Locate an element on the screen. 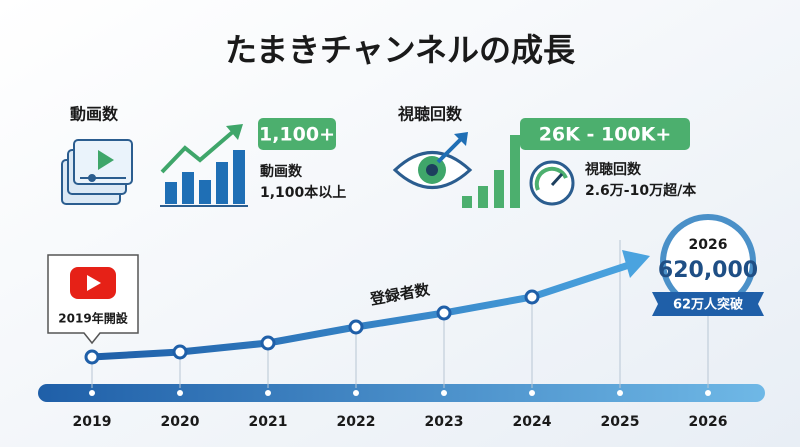  views-detail: 2.6万-10万超/本 is located at coordinates (641, 190).